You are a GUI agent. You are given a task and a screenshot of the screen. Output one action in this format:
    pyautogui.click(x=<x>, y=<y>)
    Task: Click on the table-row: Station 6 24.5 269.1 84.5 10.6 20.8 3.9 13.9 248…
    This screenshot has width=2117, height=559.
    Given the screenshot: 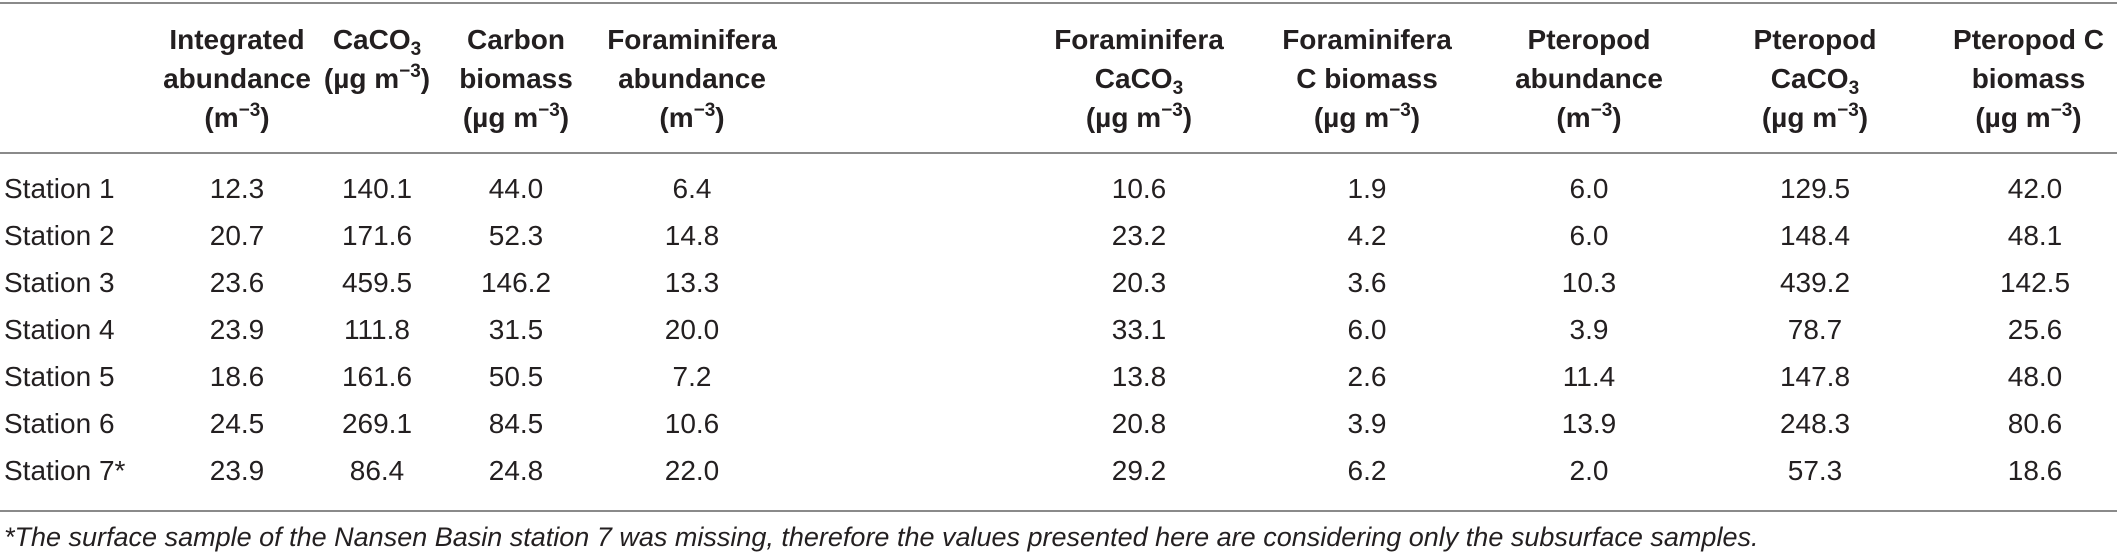 What is the action you would take?
    pyautogui.click(x=1058, y=423)
    